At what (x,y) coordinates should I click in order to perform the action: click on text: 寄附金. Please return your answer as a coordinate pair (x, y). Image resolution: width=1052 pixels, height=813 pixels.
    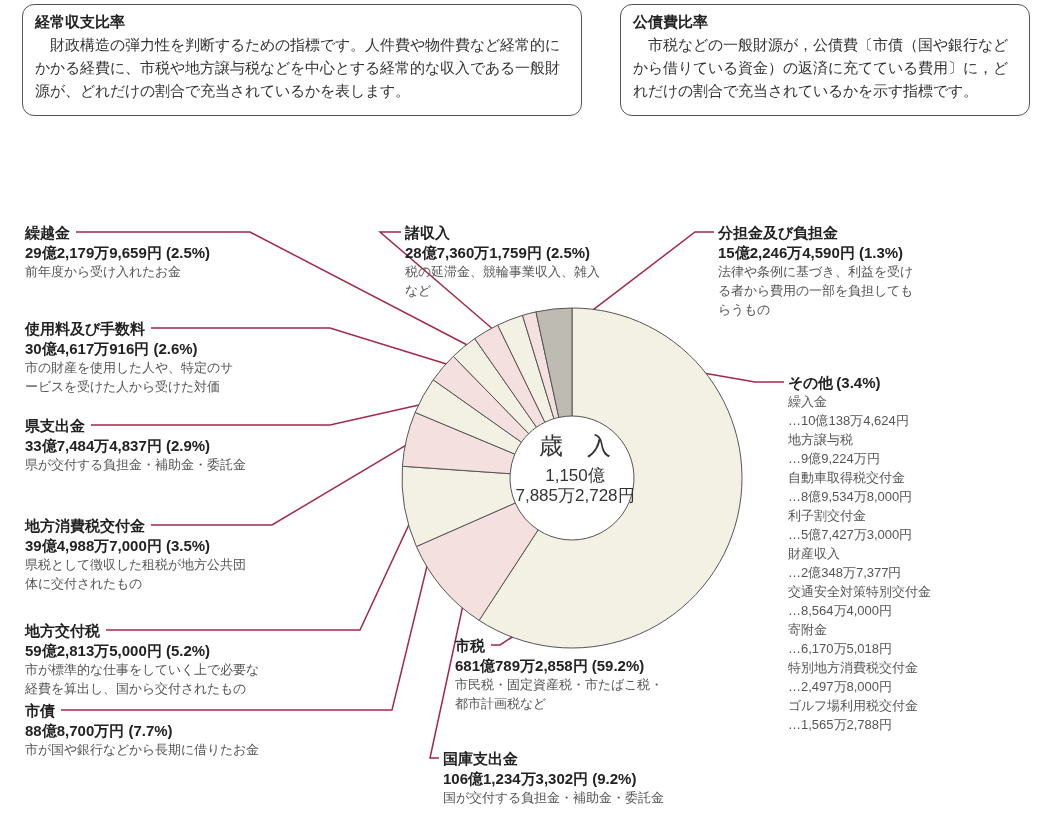
    Looking at the image, I should click on (807, 629).